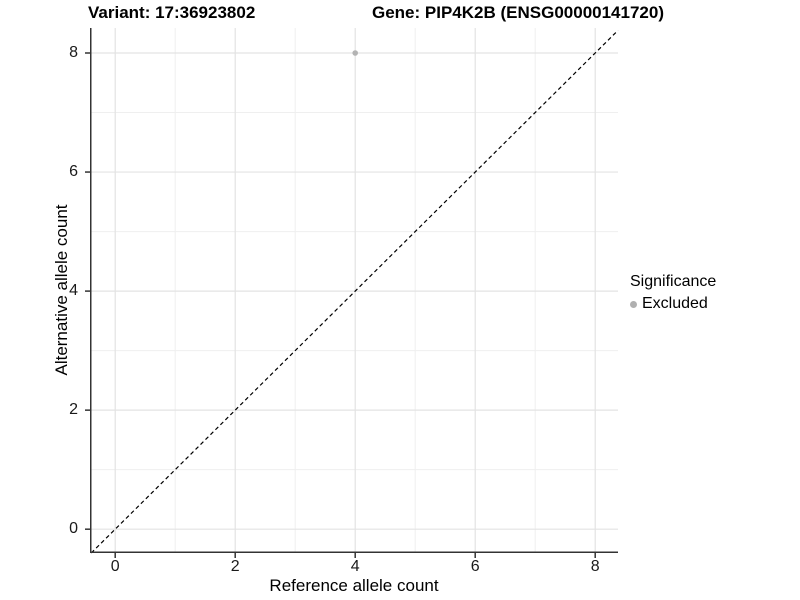 This screenshot has width=800, height=600. I want to click on x-axis-title: Reference allele count, so click(354, 585).